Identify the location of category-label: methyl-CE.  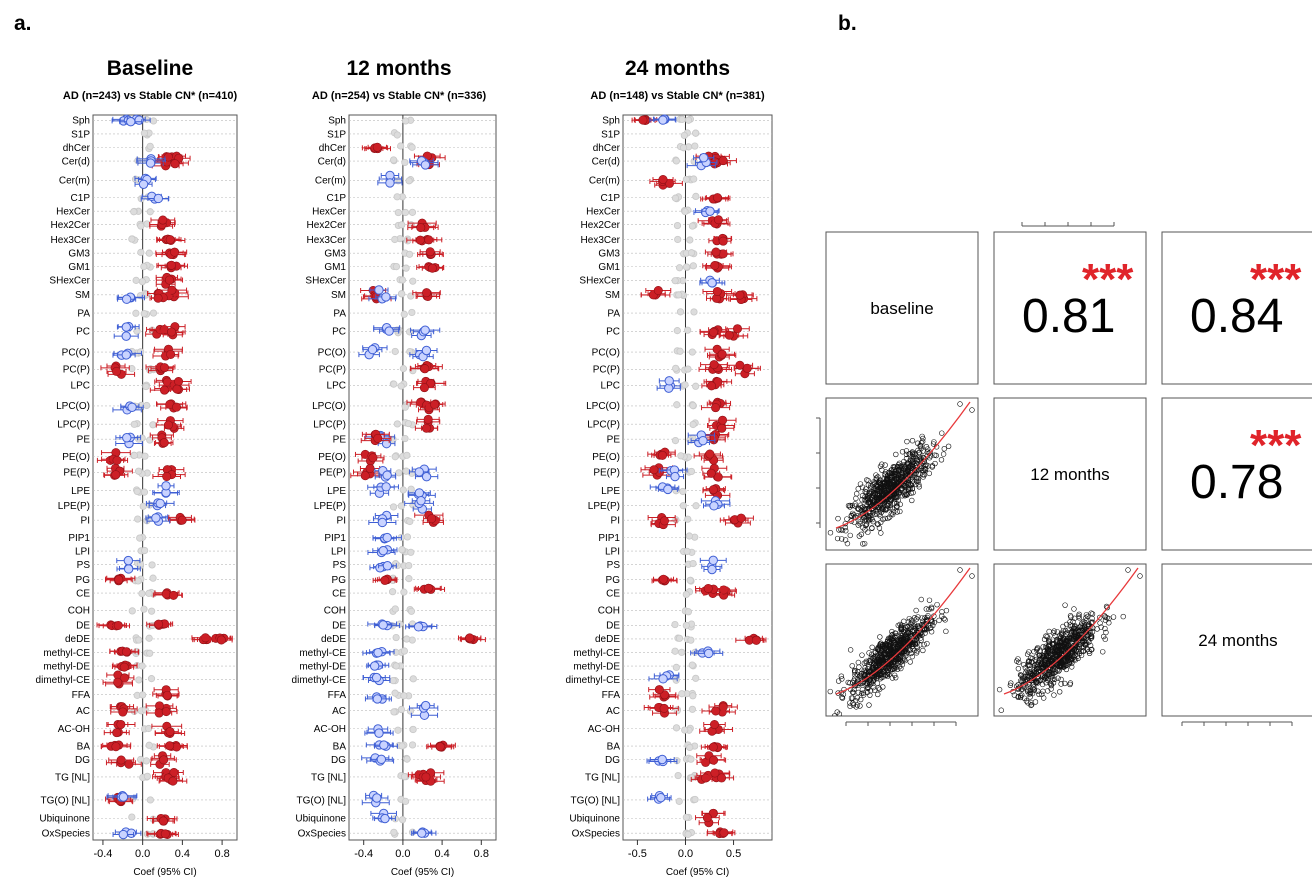
(596, 653).